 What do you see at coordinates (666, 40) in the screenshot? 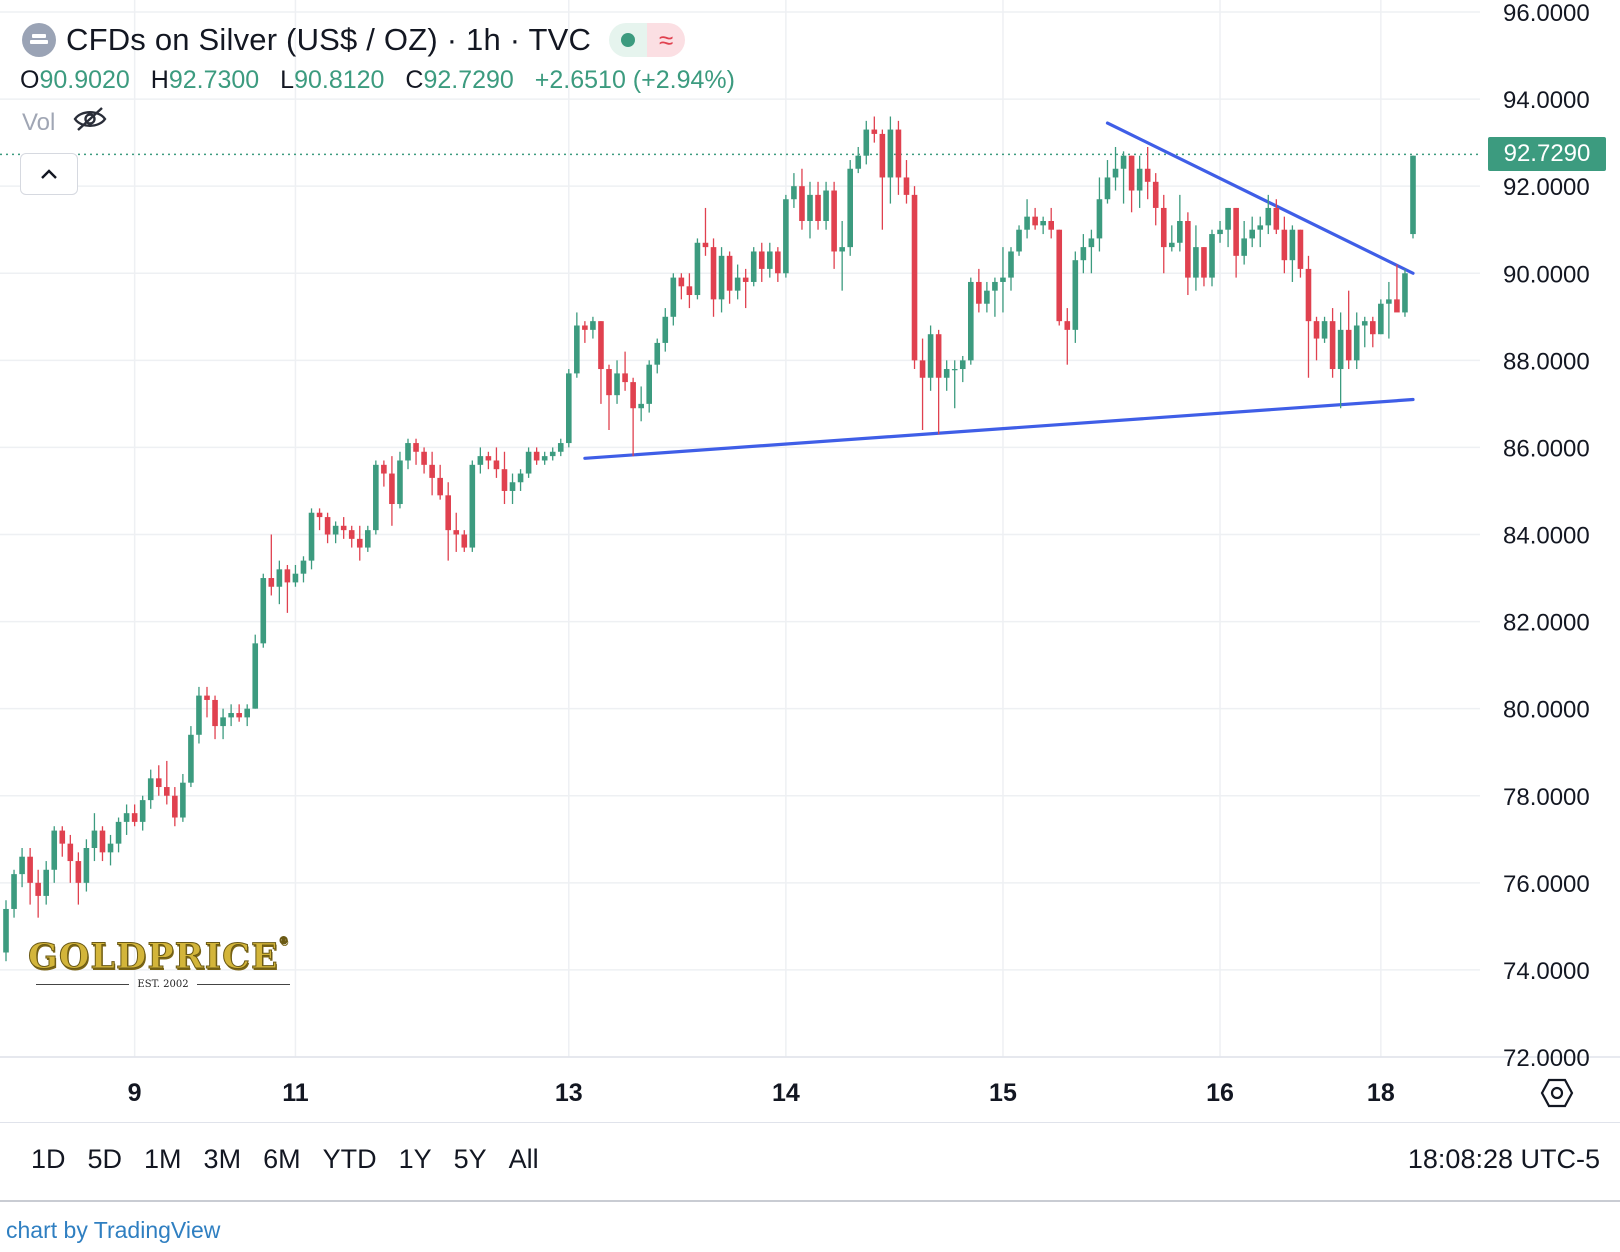
I see `data-delay-indicator: ≈` at bounding box center [666, 40].